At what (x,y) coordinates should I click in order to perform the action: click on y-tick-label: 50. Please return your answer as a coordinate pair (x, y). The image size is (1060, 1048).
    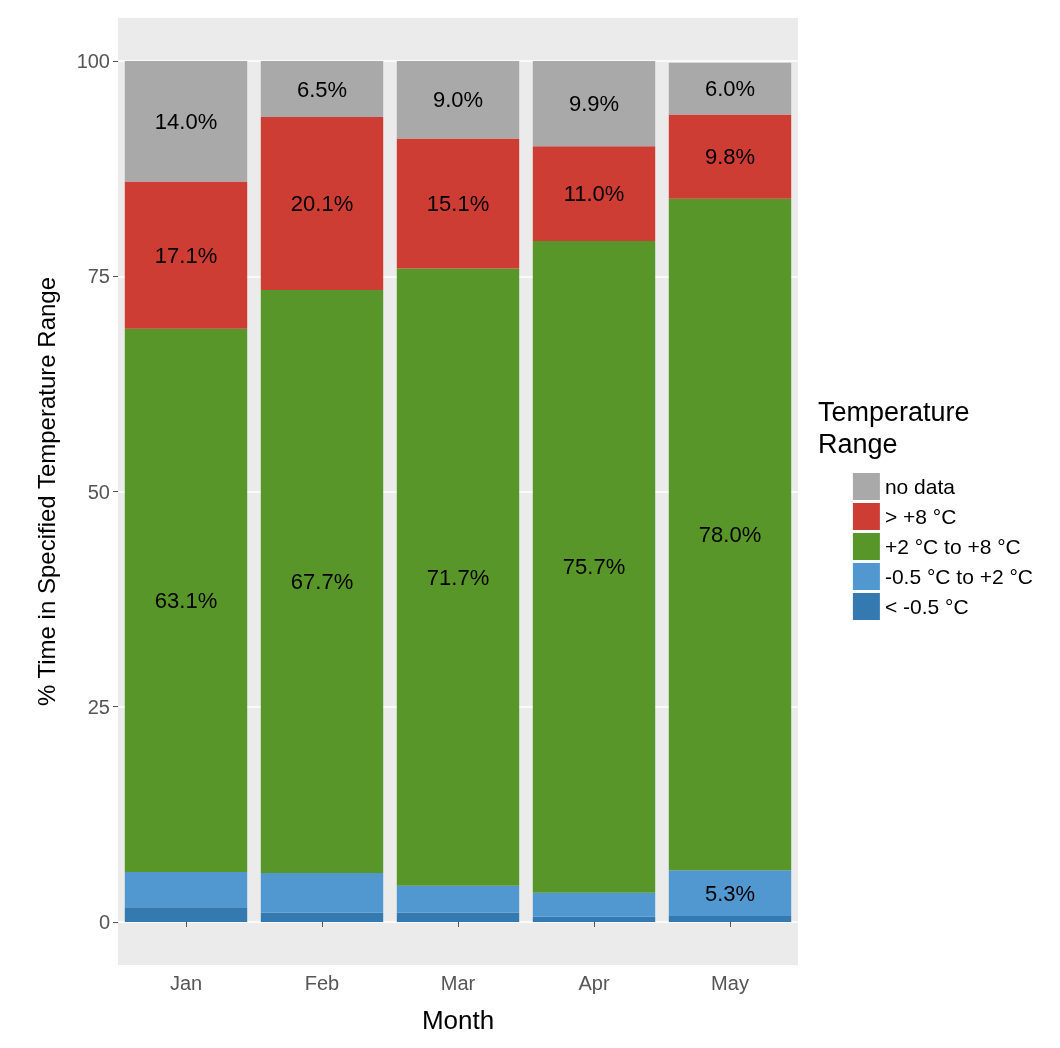
    Looking at the image, I should click on (98, 491).